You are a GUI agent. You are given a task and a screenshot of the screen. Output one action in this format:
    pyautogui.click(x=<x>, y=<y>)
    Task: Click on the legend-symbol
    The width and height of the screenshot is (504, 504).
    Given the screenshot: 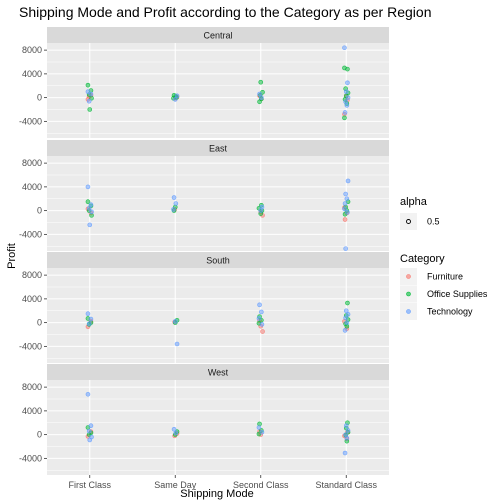 What is the action you would take?
    pyautogui.click(x=408, y=221)
    